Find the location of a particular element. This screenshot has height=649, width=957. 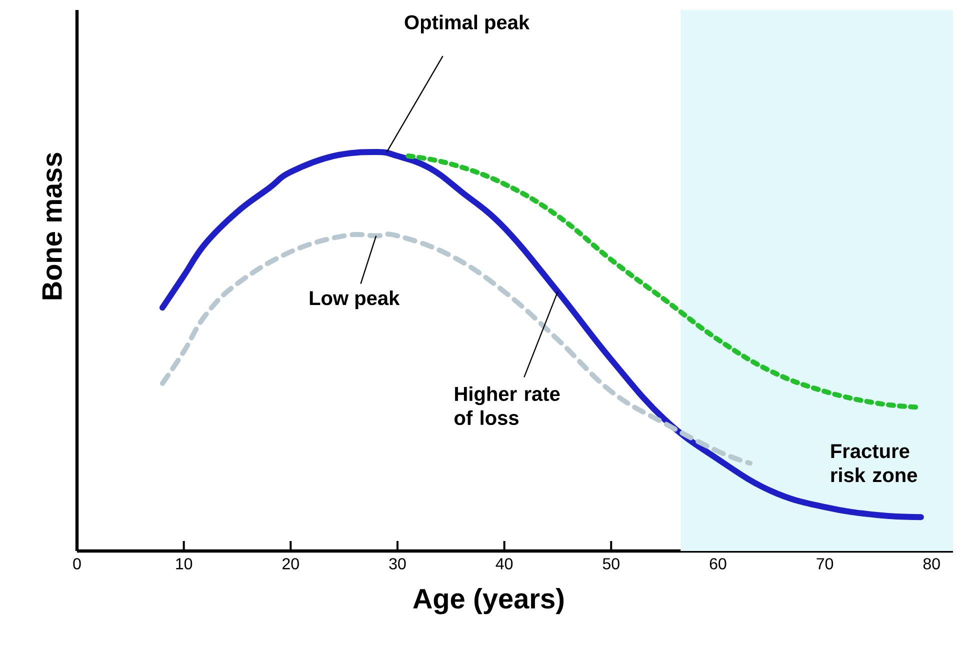

x-tick-label: 80 is located at coordinates (931, 564).